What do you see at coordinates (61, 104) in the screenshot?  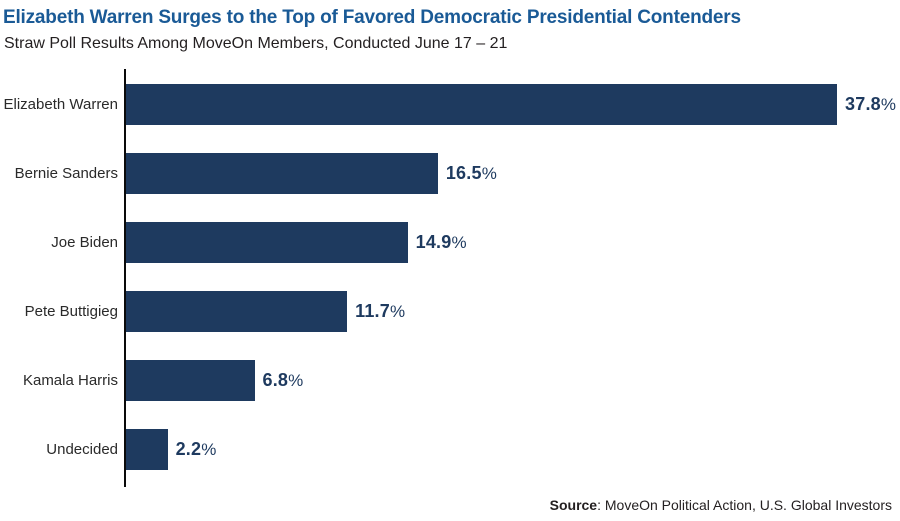 I see `category-label: Elizabeth Warren` at bounding box center [61, 104].